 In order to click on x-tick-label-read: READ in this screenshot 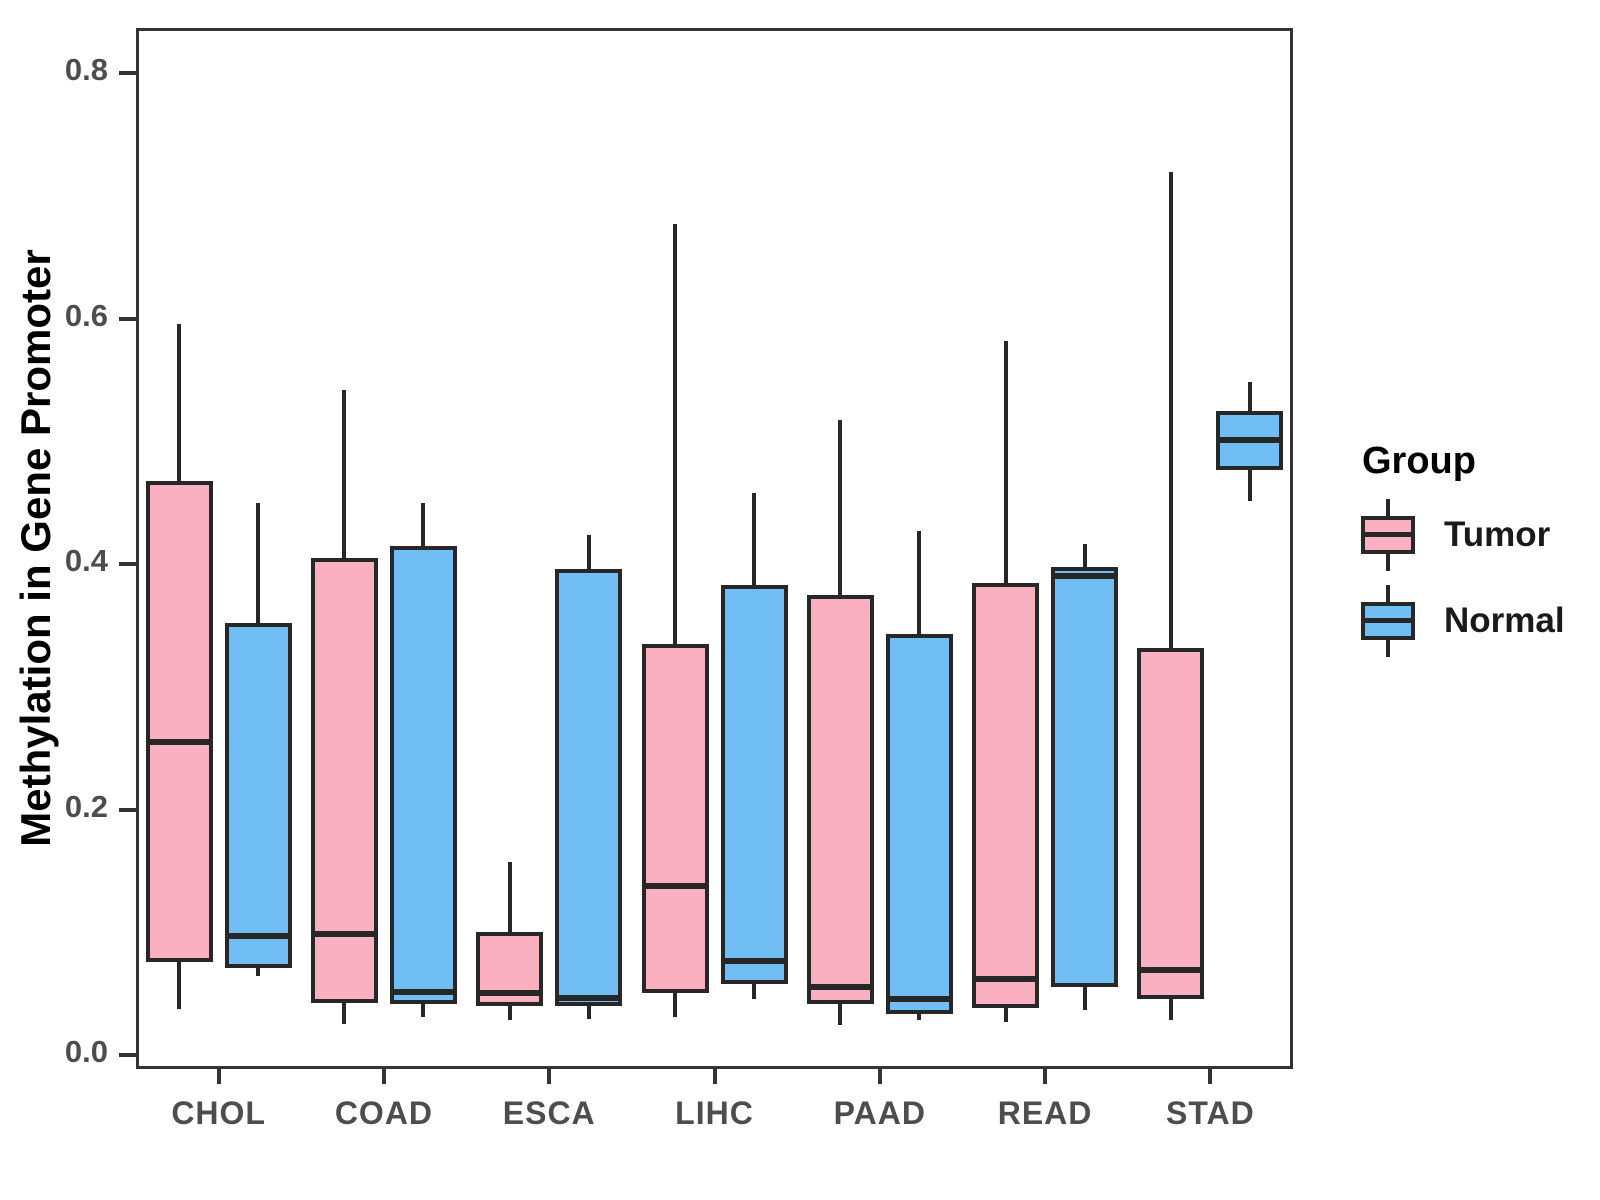, I will do `click(1045, 1113)`.